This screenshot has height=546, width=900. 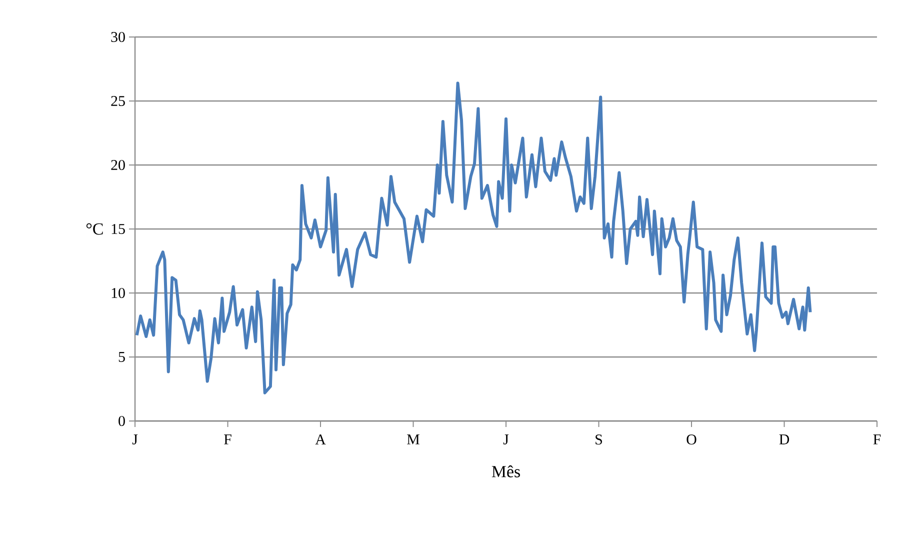 What do you see at coordinates (118, 165) in the screenshot?
I see `y-tick-label: 20` at bounding box center [118, 165].